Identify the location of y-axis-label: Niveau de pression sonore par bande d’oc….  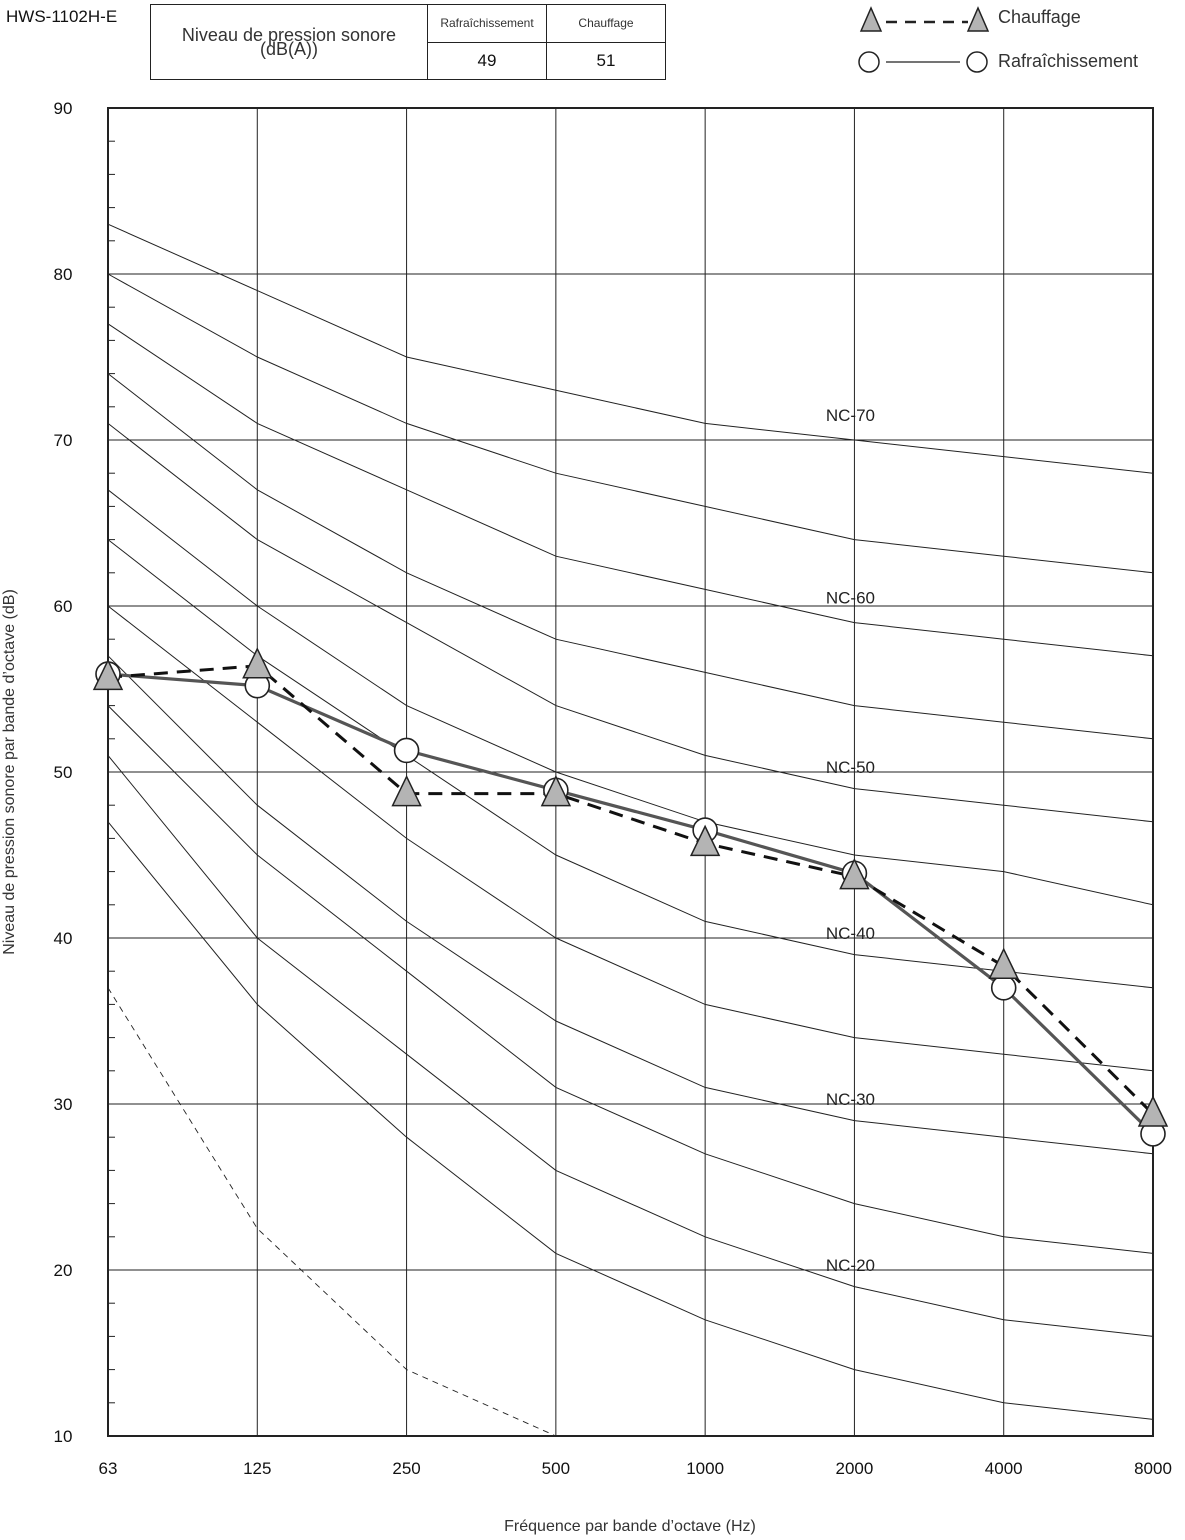
(9, 772).